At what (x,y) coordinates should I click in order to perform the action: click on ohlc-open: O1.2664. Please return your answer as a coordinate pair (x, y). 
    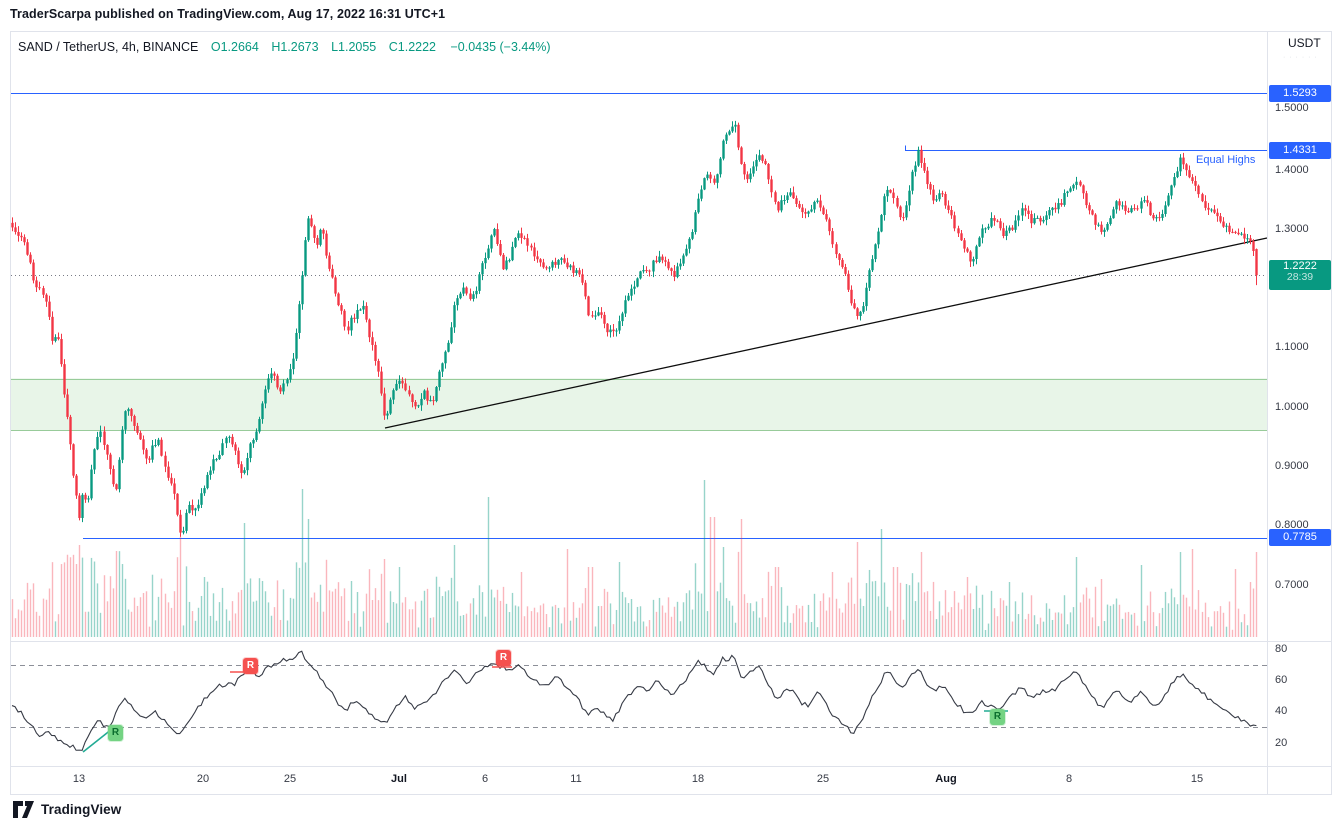
    Looking at the image, I should click on (234, 47).